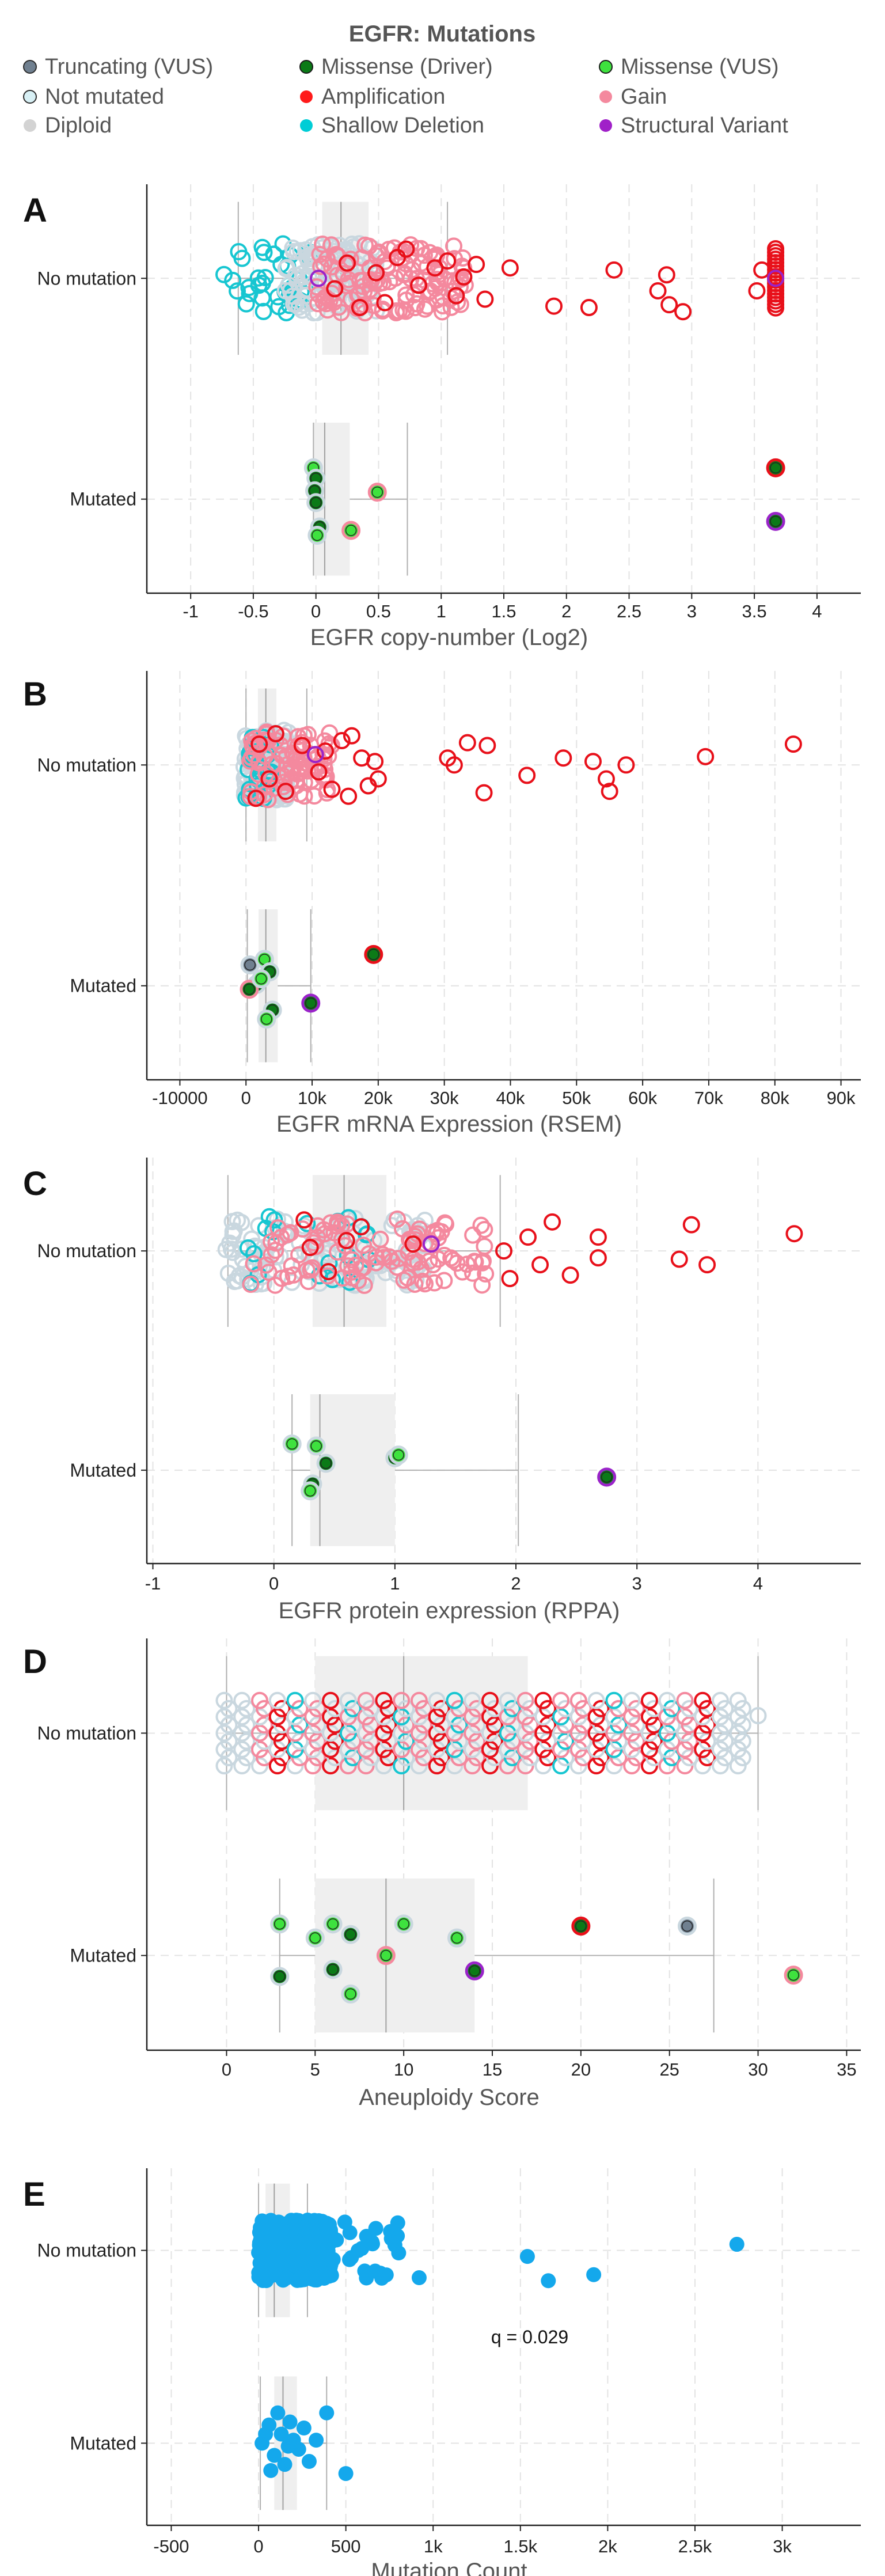 This screenshot has width=885, height=2576. What do you see at coordinates (383, 97) in the screenshot?
I see `legend-label: Amplification` at bounding box center [383, 97].